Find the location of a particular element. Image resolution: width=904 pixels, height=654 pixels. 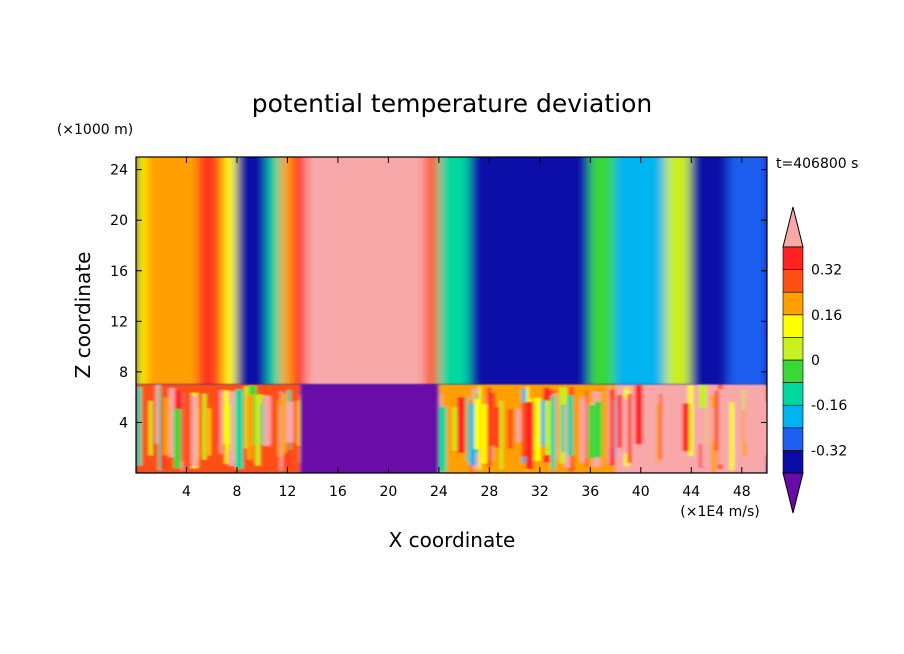

x-tick-label: 32 is located at coordinates (540, 492).